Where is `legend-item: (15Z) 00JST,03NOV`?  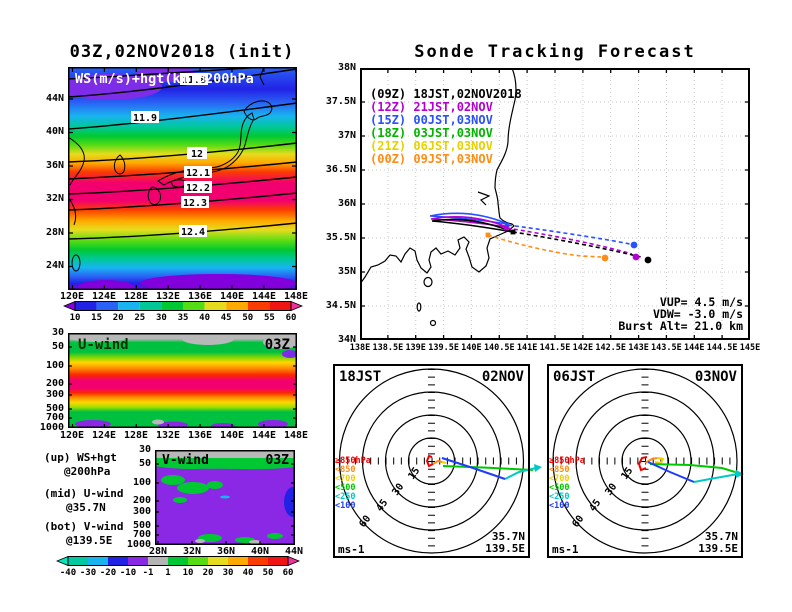 legend-item: (15Z) 00JST,03NOV is located at coordinates (431, 120).